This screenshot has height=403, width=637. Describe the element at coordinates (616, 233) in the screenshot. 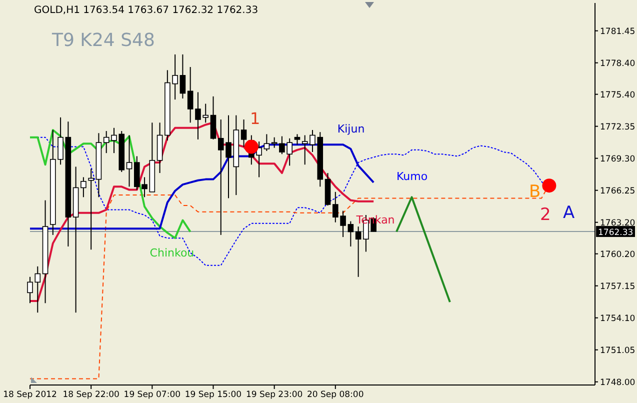

I see `ref-line-label: 1762.33` at that location.